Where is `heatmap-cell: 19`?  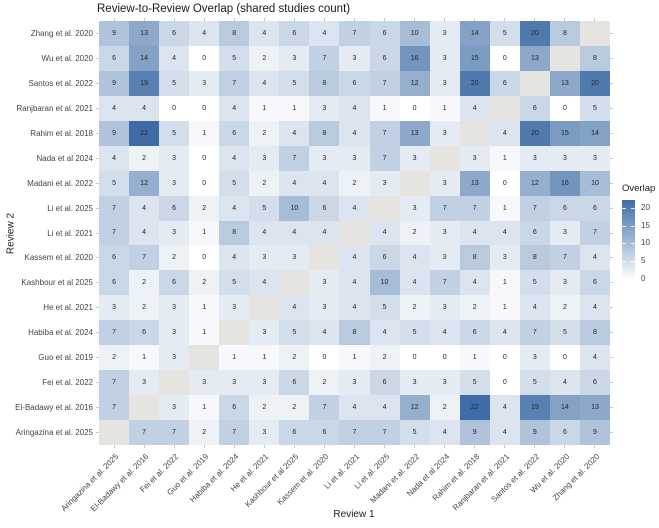 heatmap-cell: 19 is located at coordinates (534, 408).